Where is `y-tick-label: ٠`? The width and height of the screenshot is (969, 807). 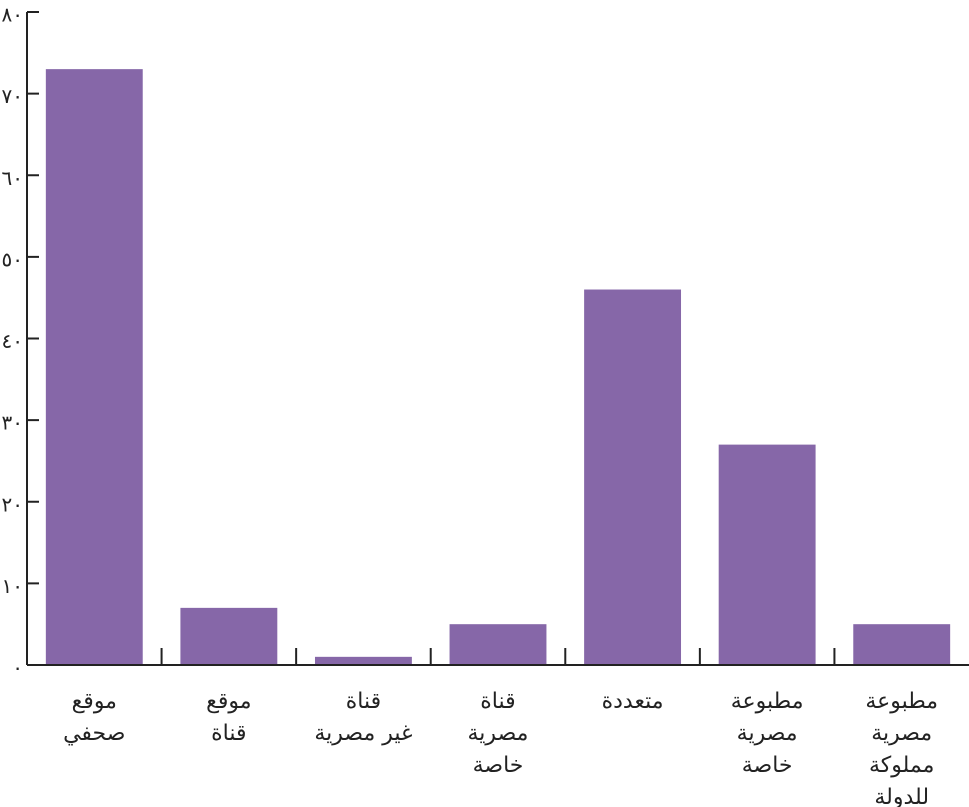
y-tick-label: ٠ is located at coordinates (17, 668).